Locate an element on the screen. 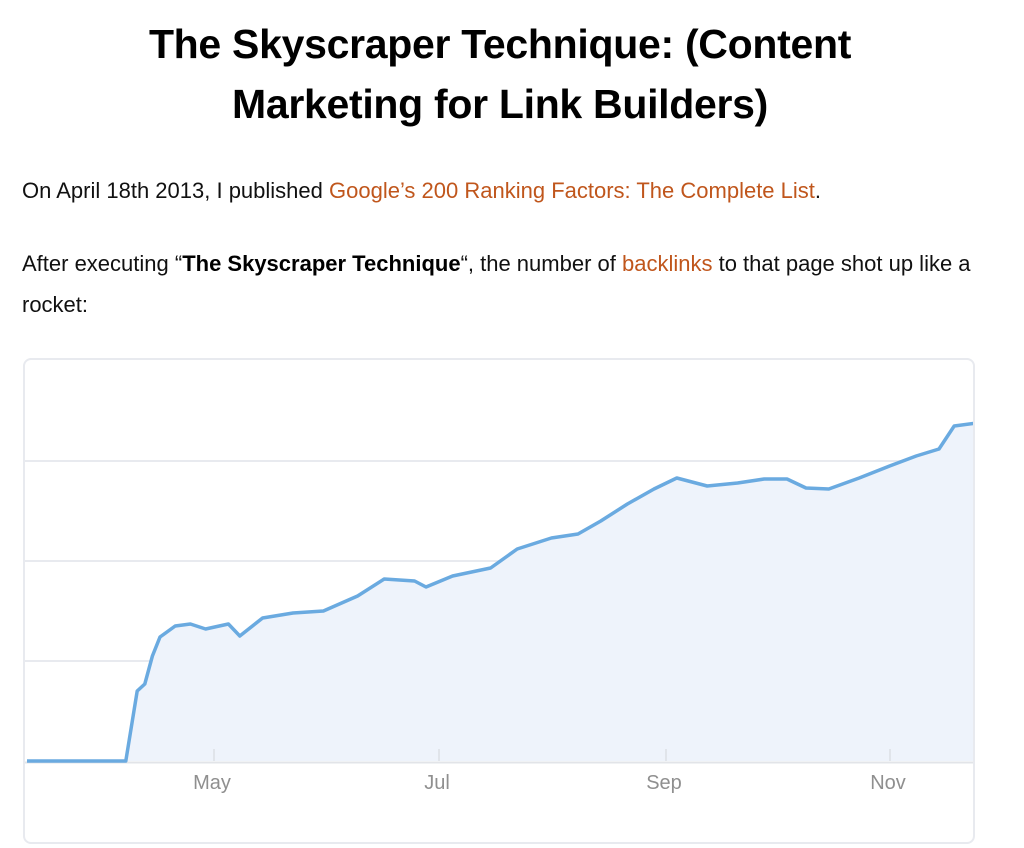  x-tick-label-jul: Jul is located at coordinates (437, 783).